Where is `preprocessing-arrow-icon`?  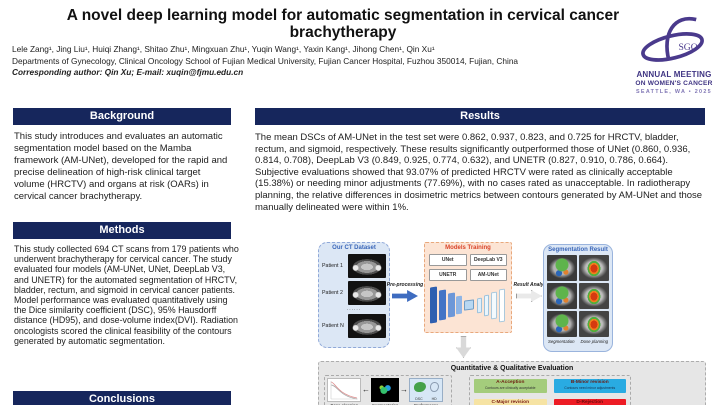 preprocessing-arrow-icon is located at coordinates (405, 296).